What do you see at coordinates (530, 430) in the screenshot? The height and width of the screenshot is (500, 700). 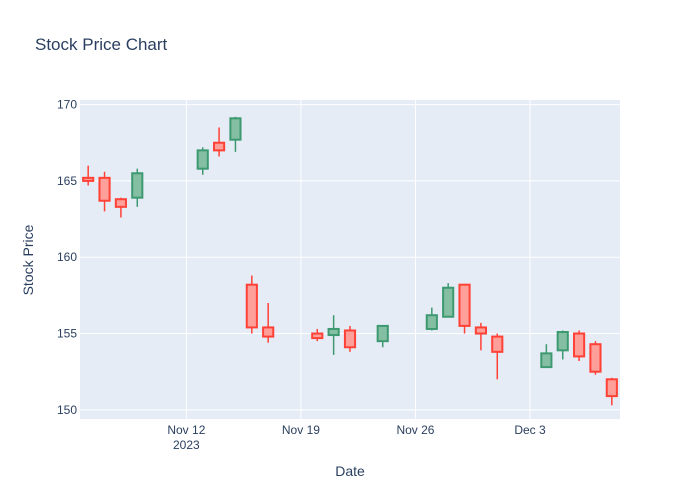 I see `x-tick-label: Dec 3` at bounding box center [530, 430].